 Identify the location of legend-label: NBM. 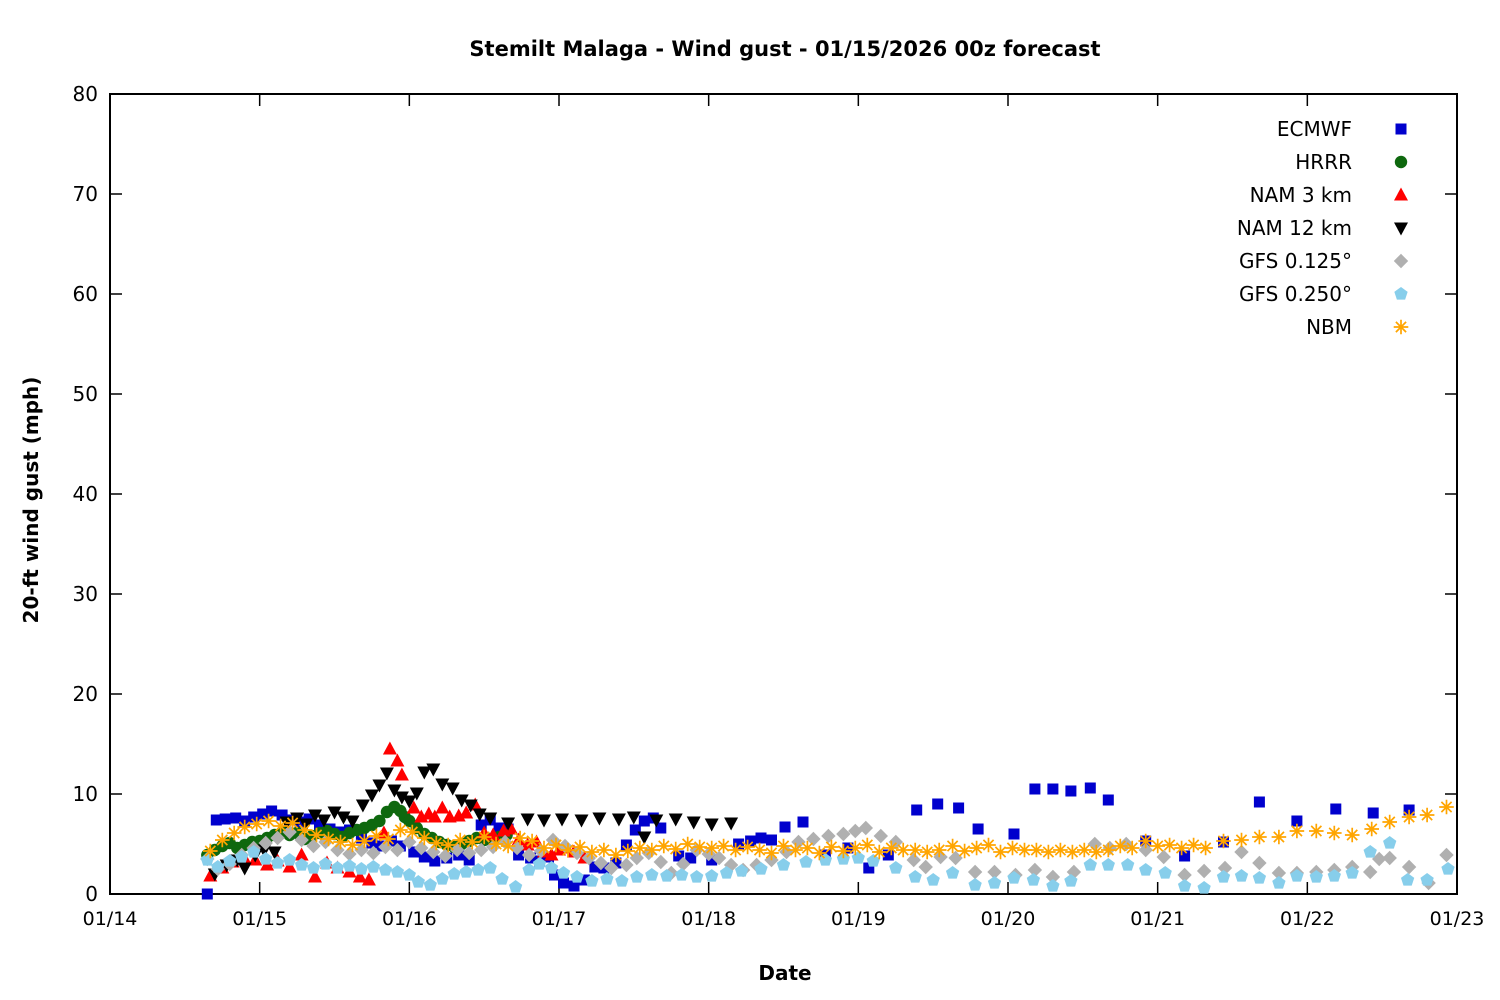
(1329, 327).